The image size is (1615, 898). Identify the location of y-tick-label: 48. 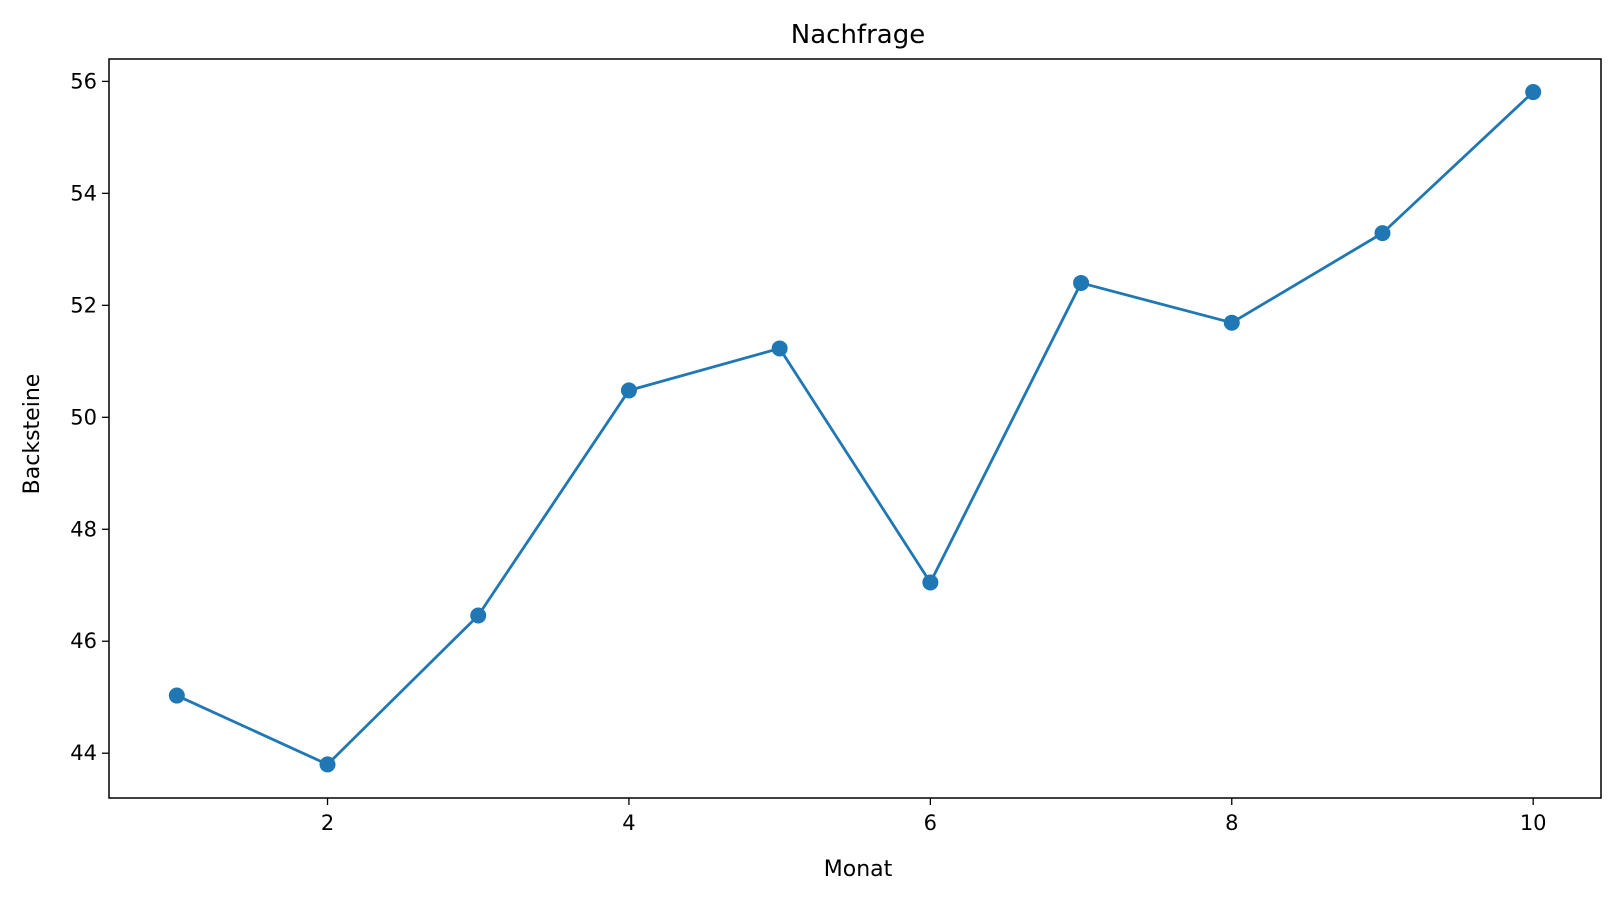
(83, 529).